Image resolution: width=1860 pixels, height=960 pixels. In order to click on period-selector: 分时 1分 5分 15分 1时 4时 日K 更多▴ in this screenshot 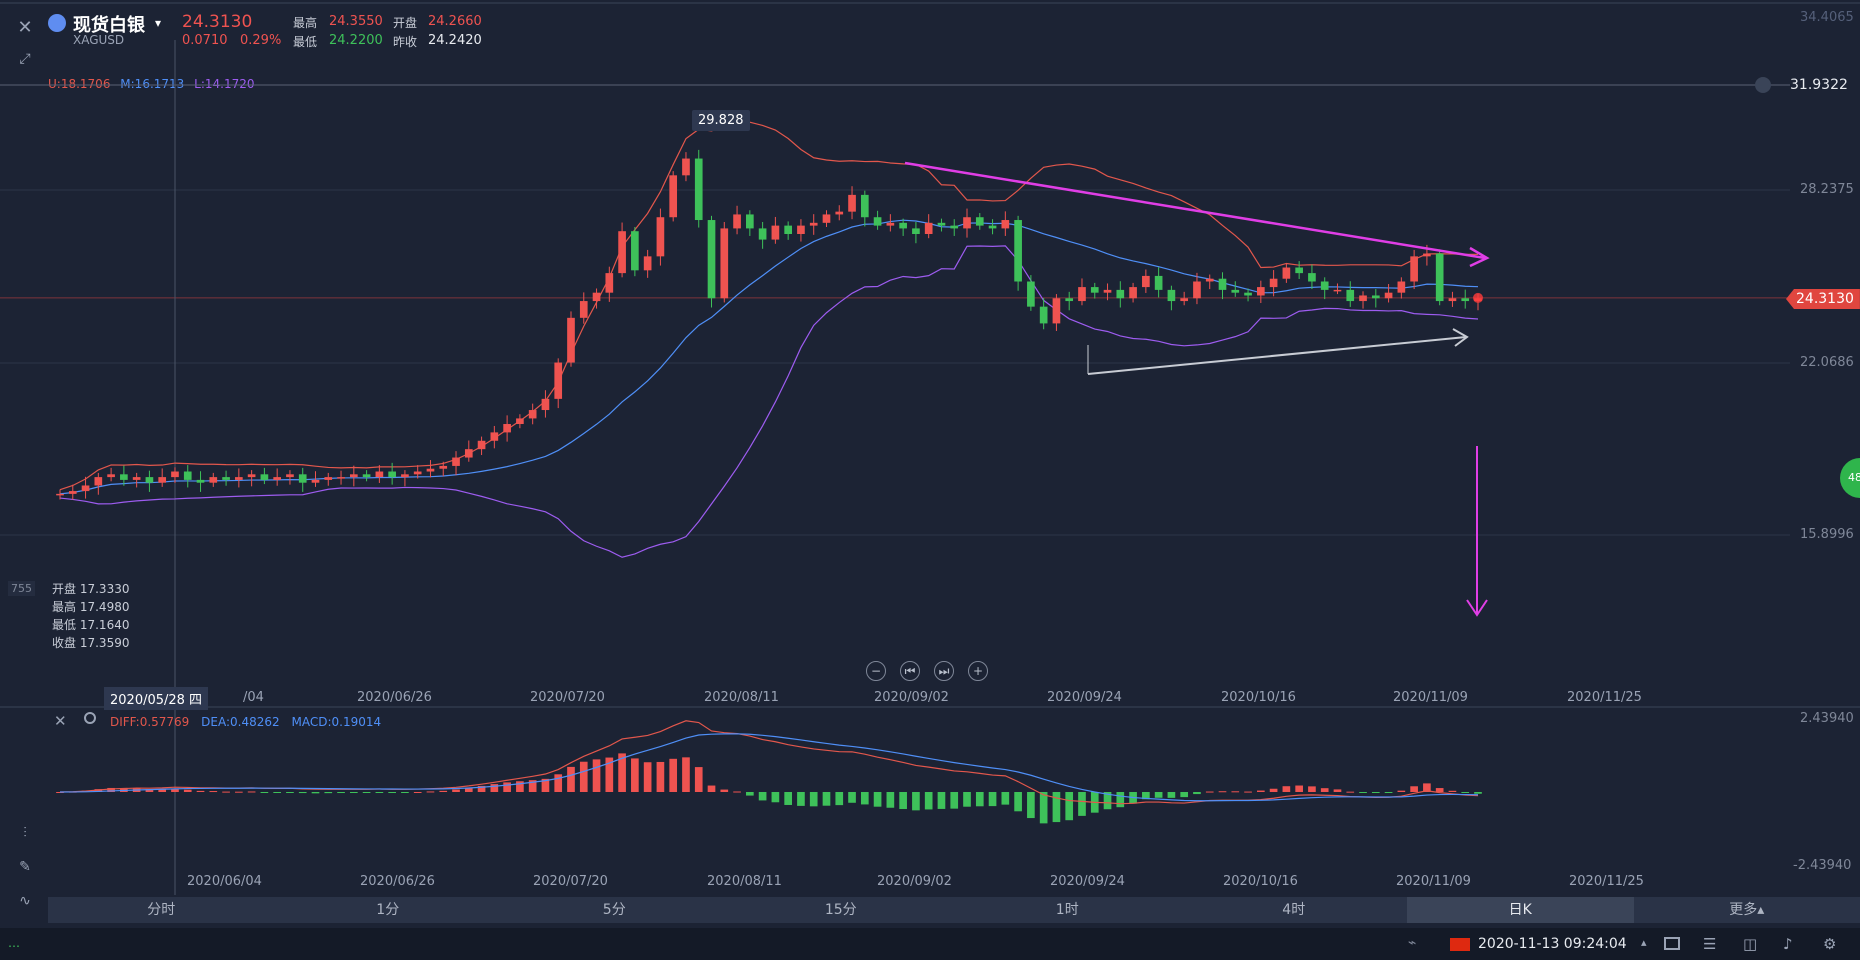, I will do `click(954, 910)`.